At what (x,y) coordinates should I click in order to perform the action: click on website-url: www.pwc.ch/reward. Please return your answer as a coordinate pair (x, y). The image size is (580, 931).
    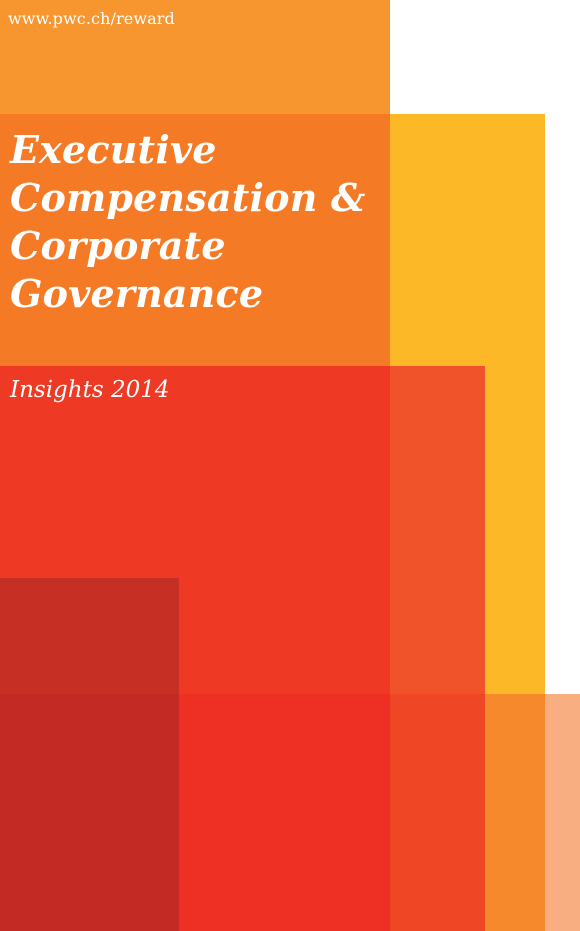
    Looking at the image, I should click on (91, 18).